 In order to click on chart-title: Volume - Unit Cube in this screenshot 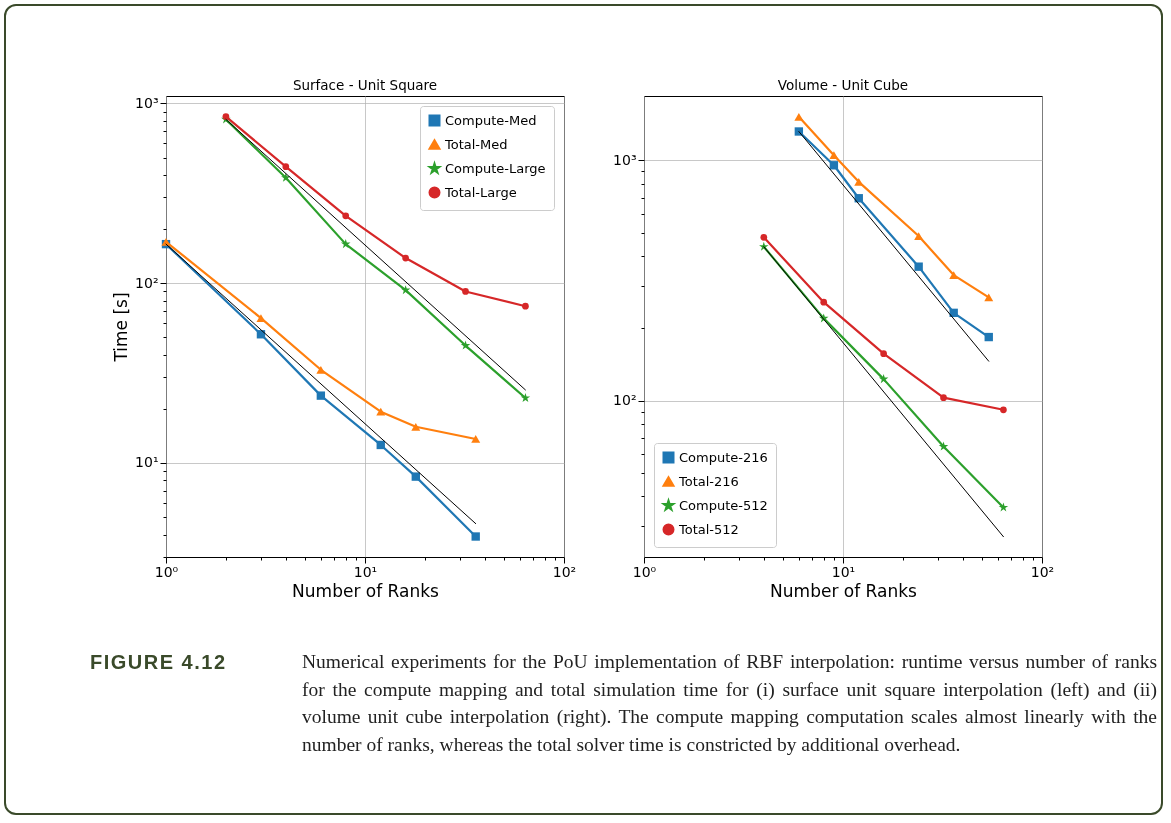, I will do `click(843, 84)`.